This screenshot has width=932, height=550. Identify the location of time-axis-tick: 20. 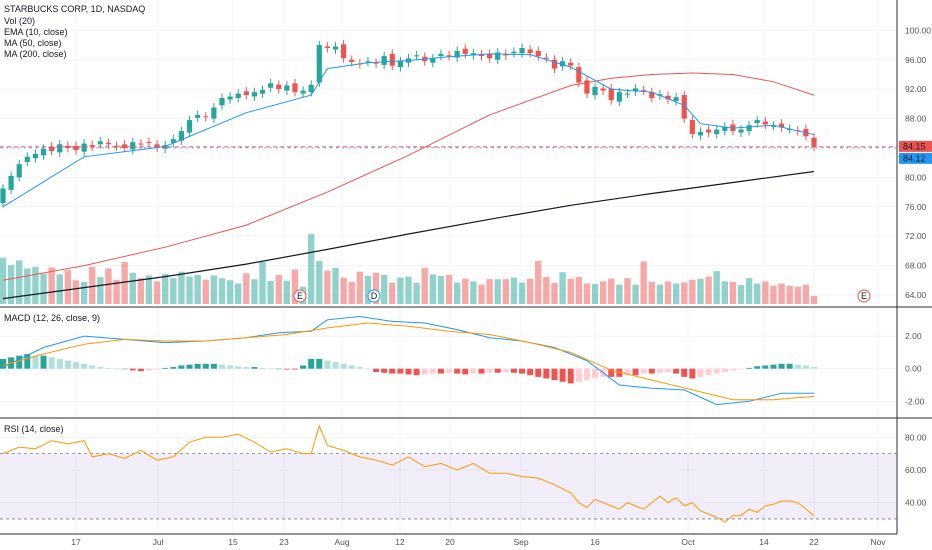
(450, 542).